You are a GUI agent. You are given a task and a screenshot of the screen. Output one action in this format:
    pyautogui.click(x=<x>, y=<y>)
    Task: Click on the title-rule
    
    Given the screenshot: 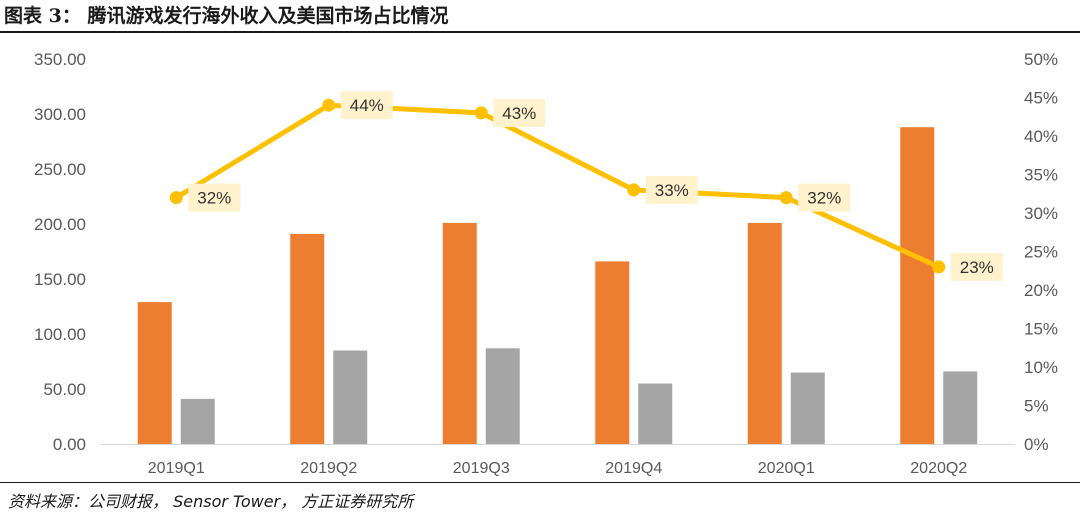 What is the action you would take?
    pyautogui.click(x=540, y=32)
    